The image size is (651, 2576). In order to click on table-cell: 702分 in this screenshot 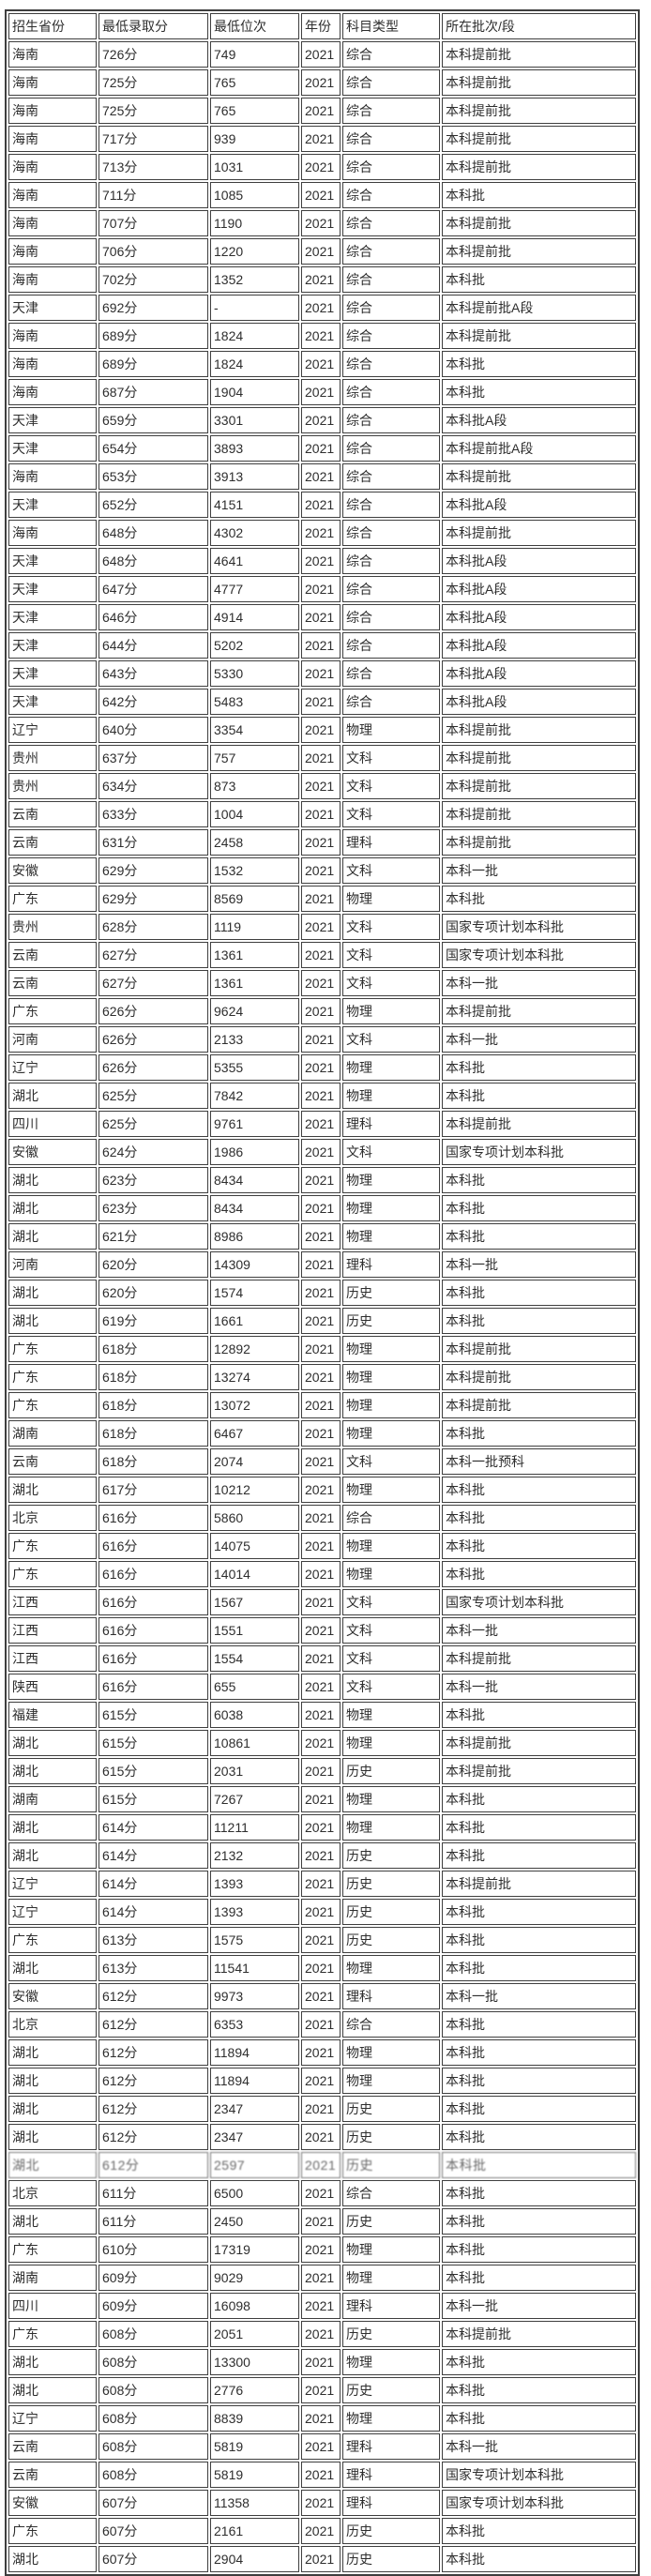, I will do `click(153, 279)`.